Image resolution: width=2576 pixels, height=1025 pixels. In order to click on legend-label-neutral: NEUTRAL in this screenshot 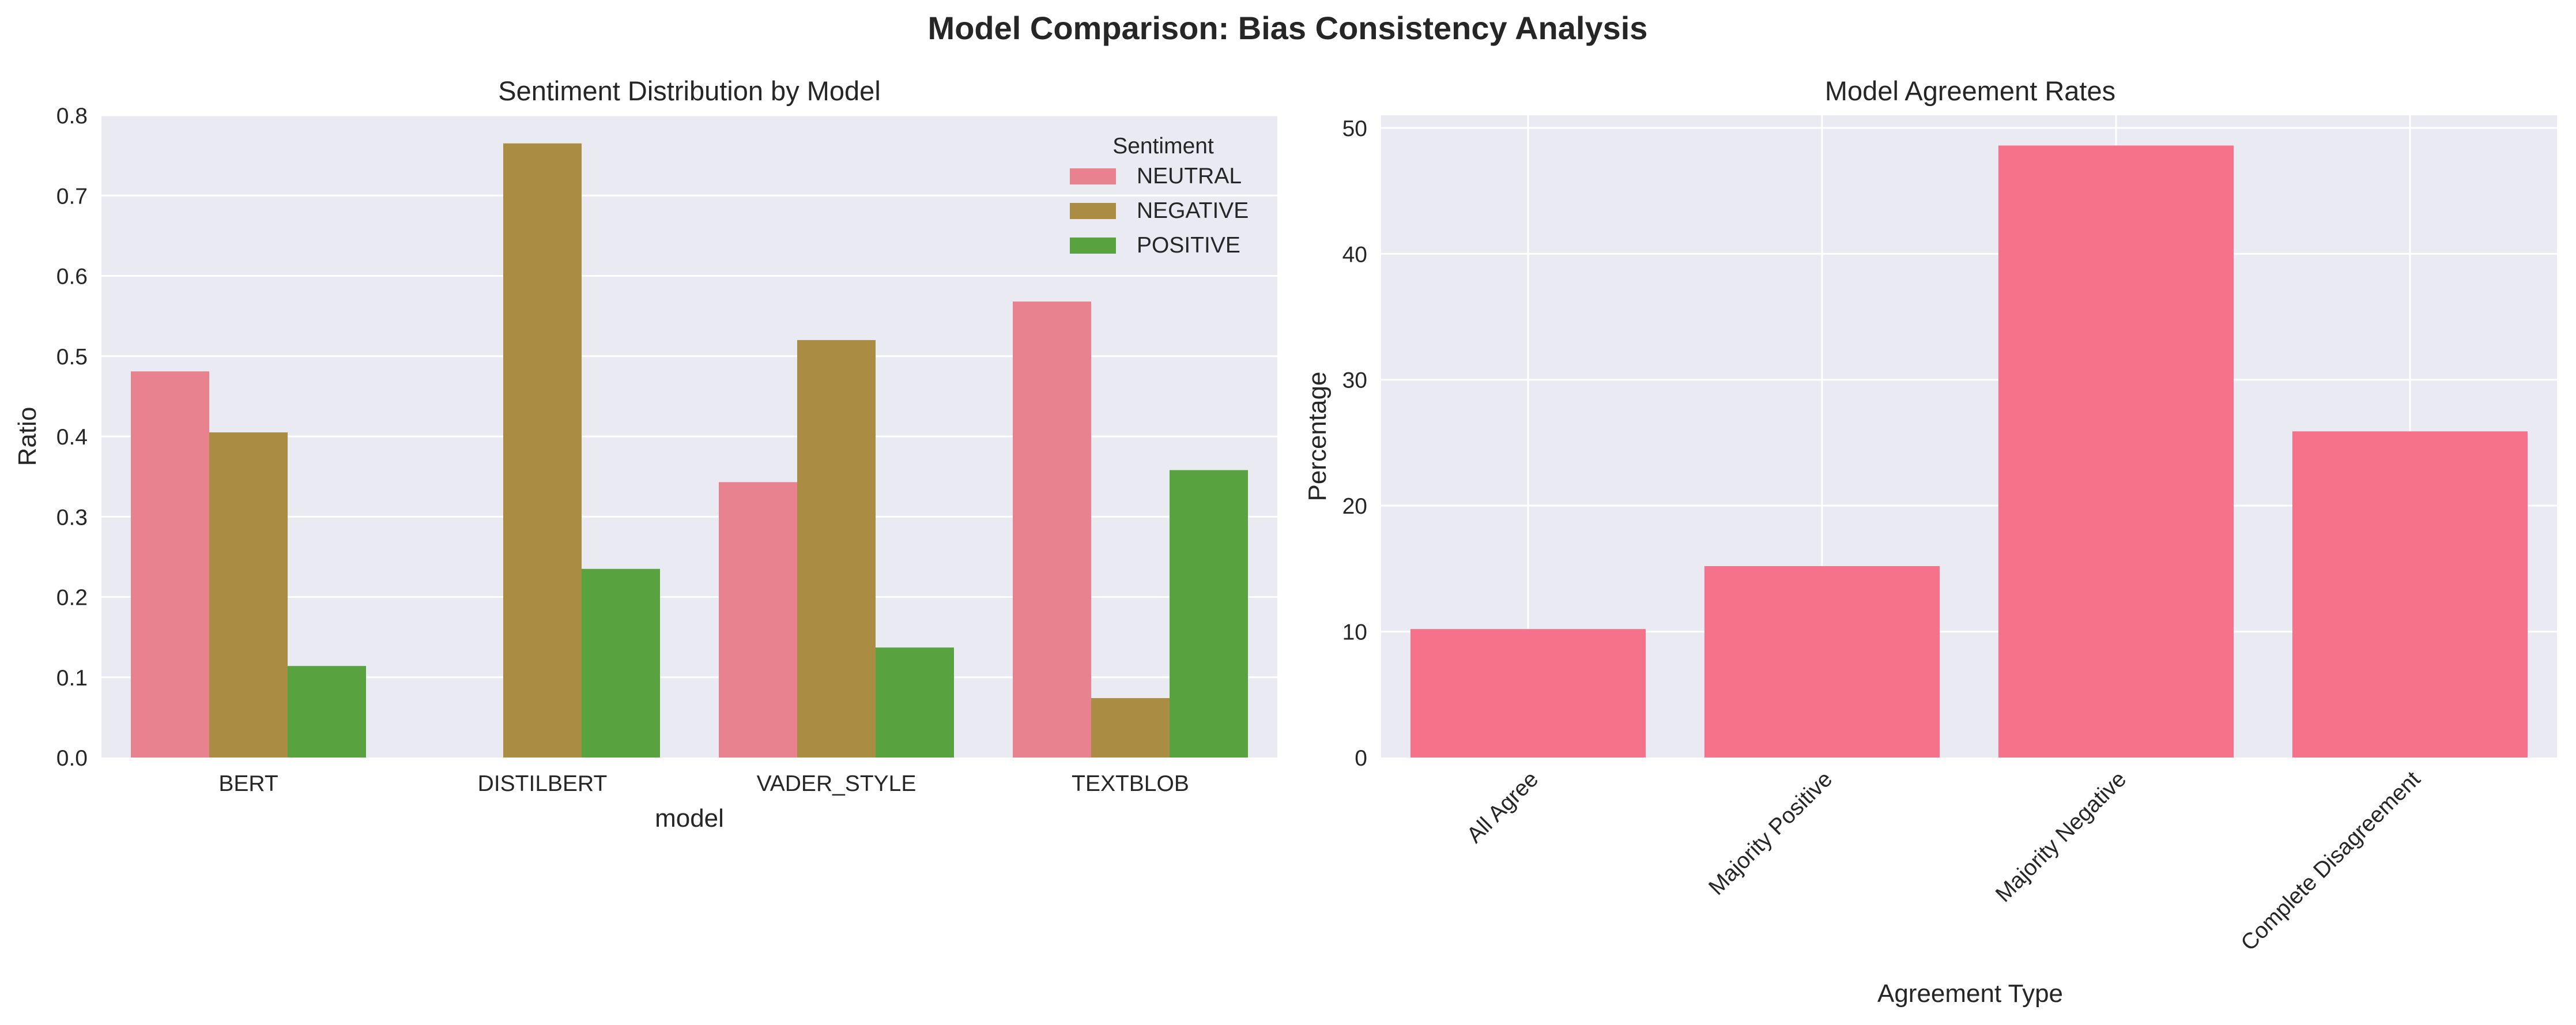, I will do `click(1189, 177)`.